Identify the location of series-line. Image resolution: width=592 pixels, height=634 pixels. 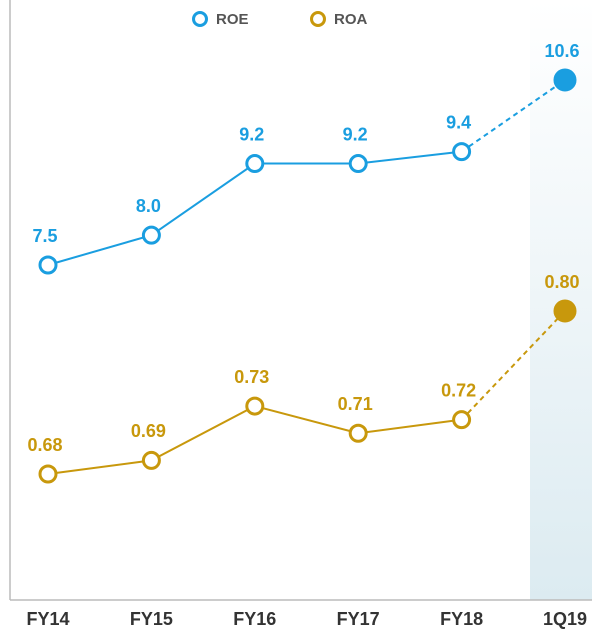
(254, 440).